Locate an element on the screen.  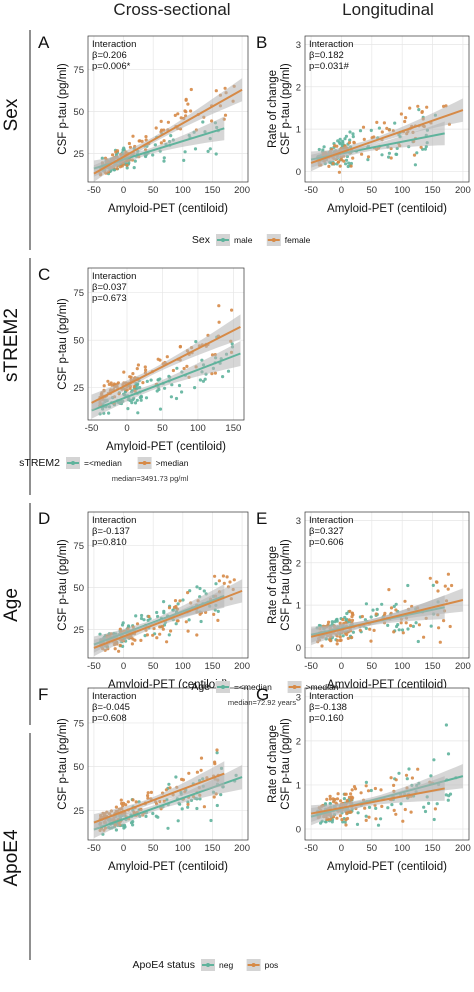
x-tick-label: 0 is located at coordinates (341, 848).